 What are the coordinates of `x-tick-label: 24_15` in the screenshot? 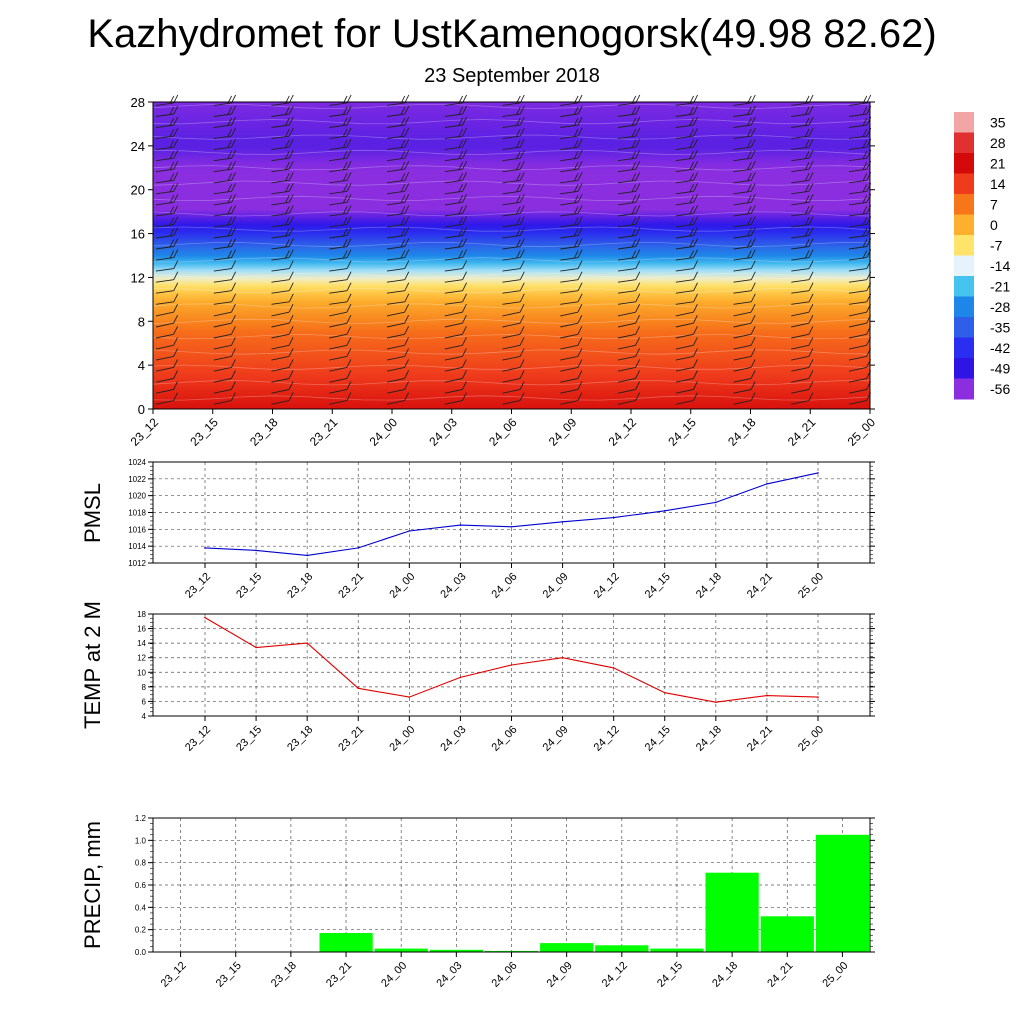 It's located at (658, 739).